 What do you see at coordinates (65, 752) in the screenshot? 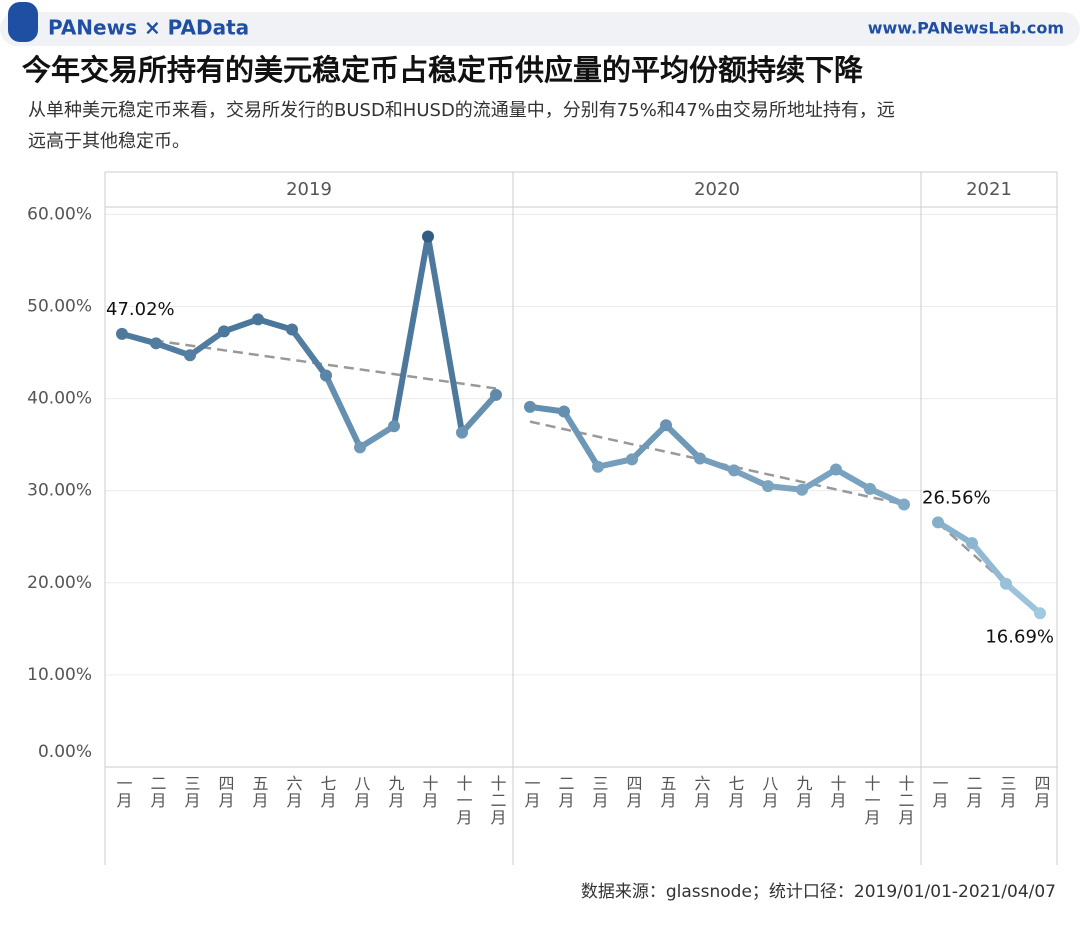
I see `y-tick-label: 0.00%` at bounding box center [65, 752].